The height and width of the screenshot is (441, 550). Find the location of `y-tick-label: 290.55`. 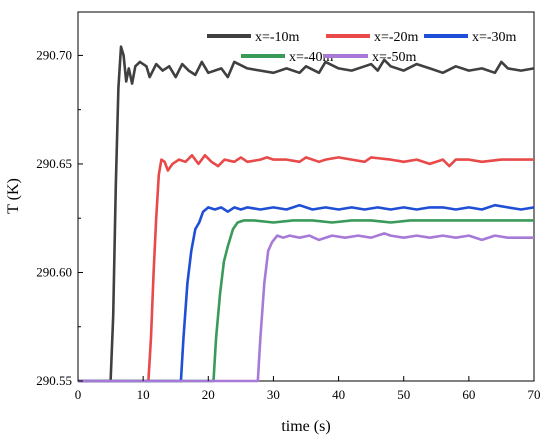

y-tick-label: 290.55 is located at coordinates (54, 380).